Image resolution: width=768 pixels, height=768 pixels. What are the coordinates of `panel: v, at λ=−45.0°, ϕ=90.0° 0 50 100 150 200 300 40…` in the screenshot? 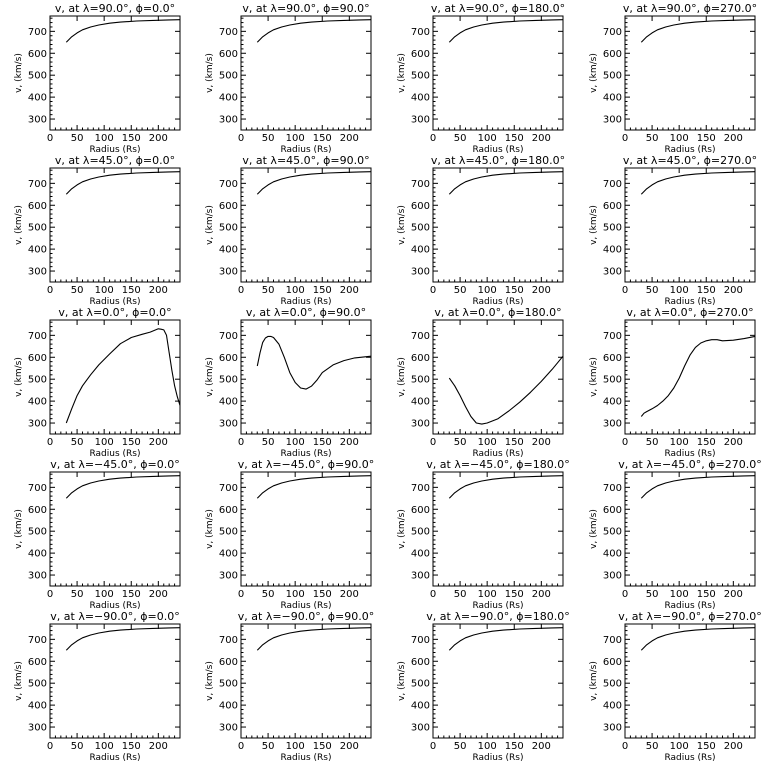 It's located at (289, 534).